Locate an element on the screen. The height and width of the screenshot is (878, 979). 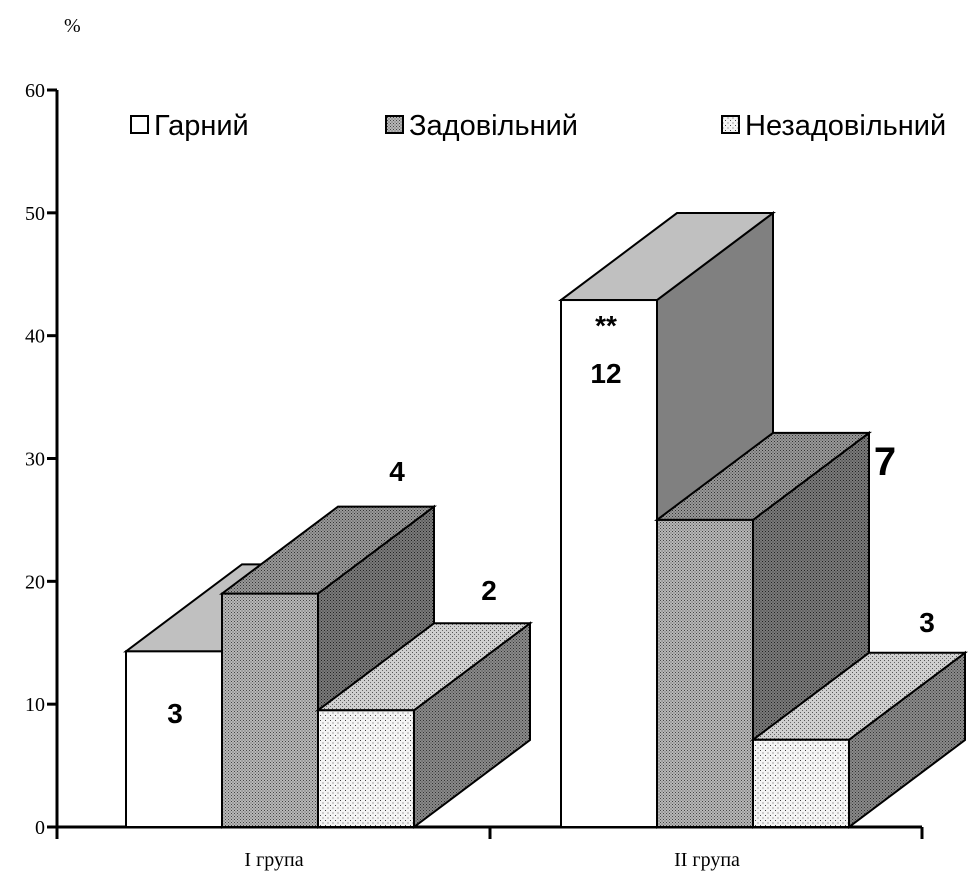
y-tick-label: 40 is located at coordinates (35, 337).